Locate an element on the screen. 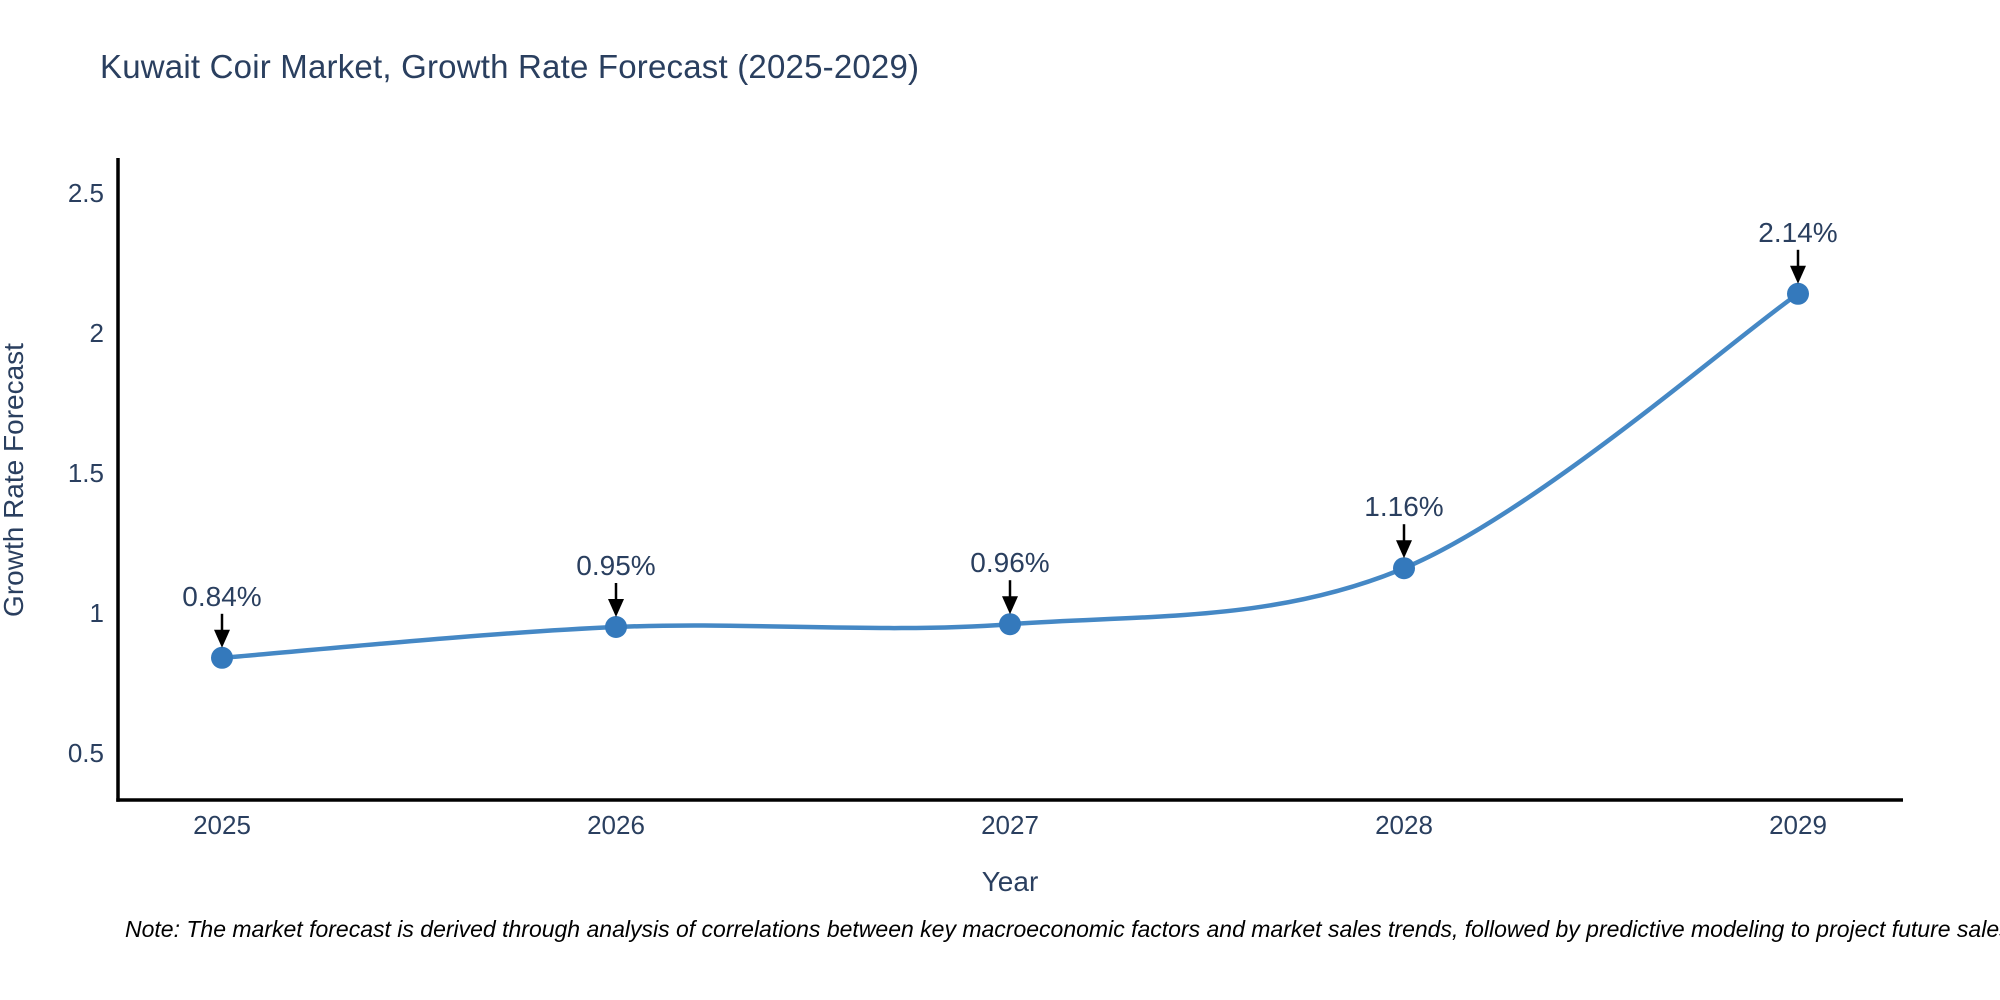 This screenshot has height=1000, width=2000. x-tick-label: 2029 is located at coordinates (1798, 825).